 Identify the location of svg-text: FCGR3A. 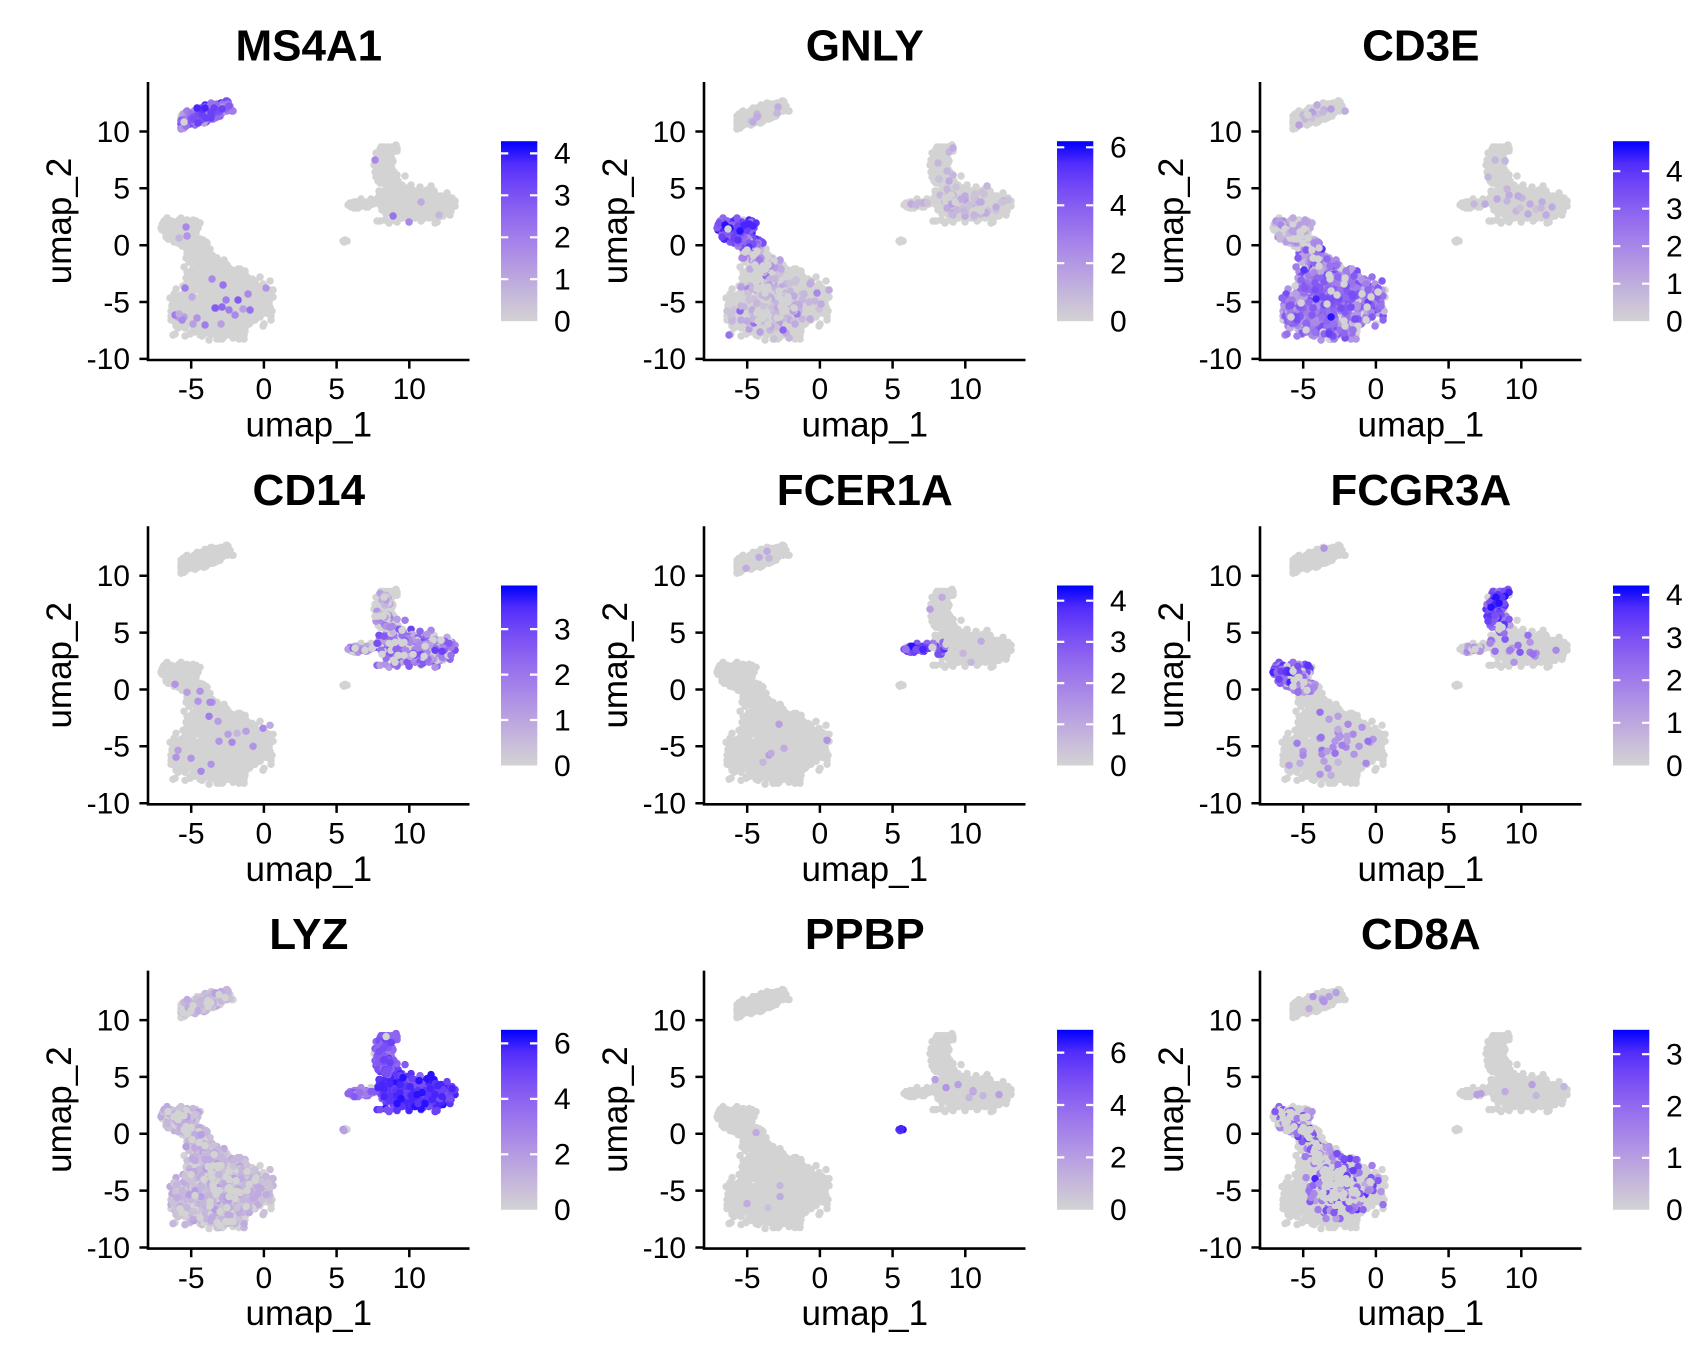
(1420, 490).